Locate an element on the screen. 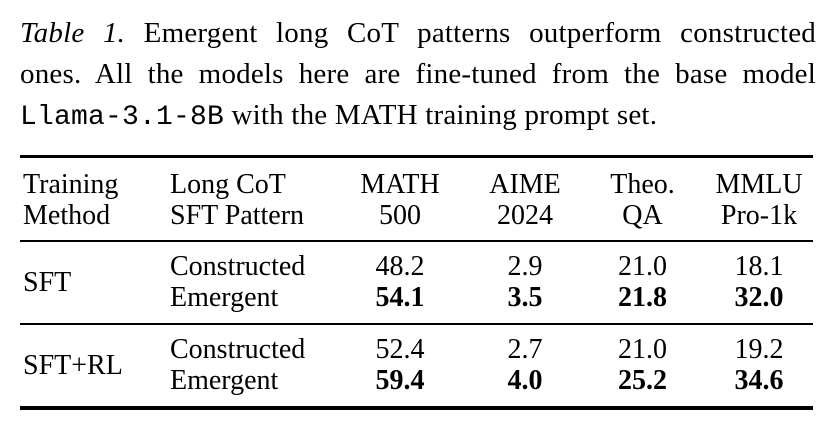 Image resolution: width=826 pixels, height=444 pixels. col-header-theo-qa: Theo. QA is located at coordinates (642, 199).